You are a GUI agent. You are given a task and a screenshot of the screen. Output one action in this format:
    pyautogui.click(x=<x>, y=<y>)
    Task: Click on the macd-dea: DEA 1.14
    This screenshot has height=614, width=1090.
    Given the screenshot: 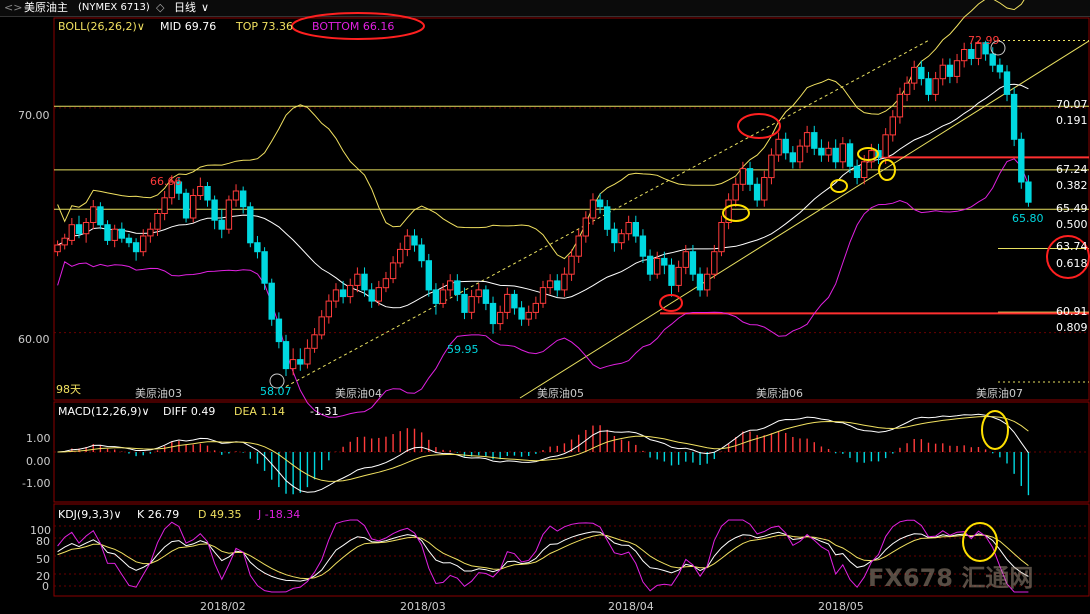 What is the action you would take?
    pyautogui.click(x=259, y=411)
    